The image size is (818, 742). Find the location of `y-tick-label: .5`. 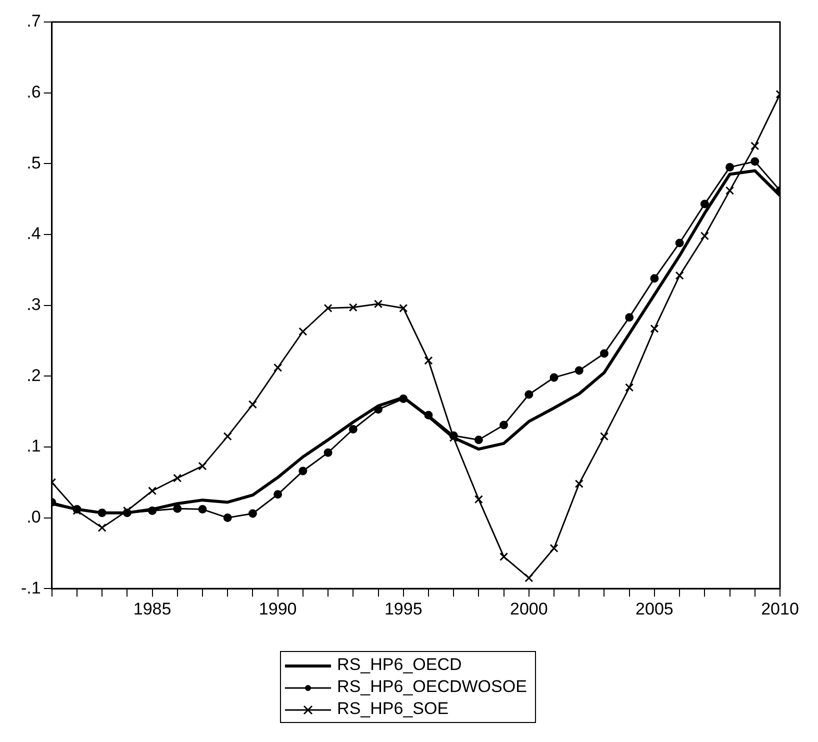

y-tick-label: .5 is located at coordinates (33, 162).